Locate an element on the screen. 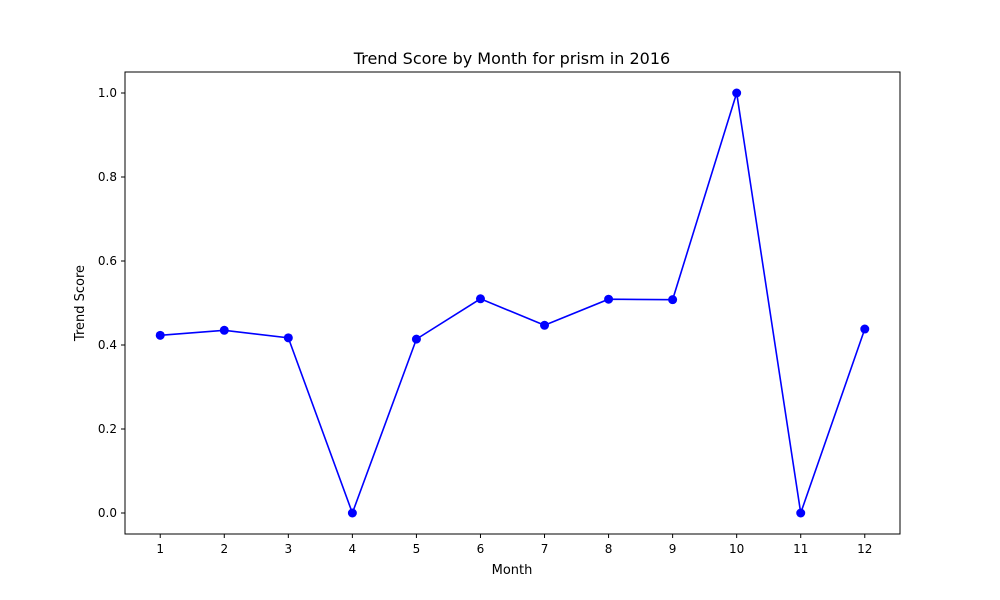 The image size is (1000, 600). x-tick-label: 11 is located at coordinates (800, 549).